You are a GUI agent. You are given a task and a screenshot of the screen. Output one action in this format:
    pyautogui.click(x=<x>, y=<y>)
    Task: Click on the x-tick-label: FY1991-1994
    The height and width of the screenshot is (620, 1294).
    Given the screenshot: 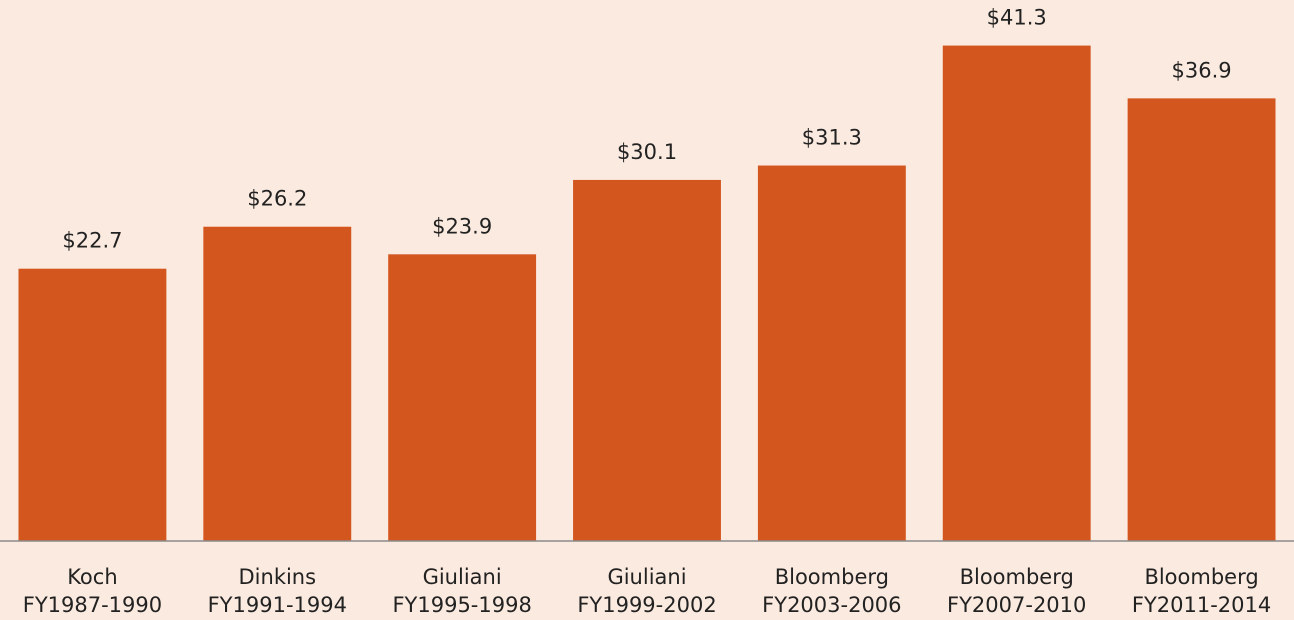 What is the action you would take?
    pyautogui.click(x=277, y=605)
    